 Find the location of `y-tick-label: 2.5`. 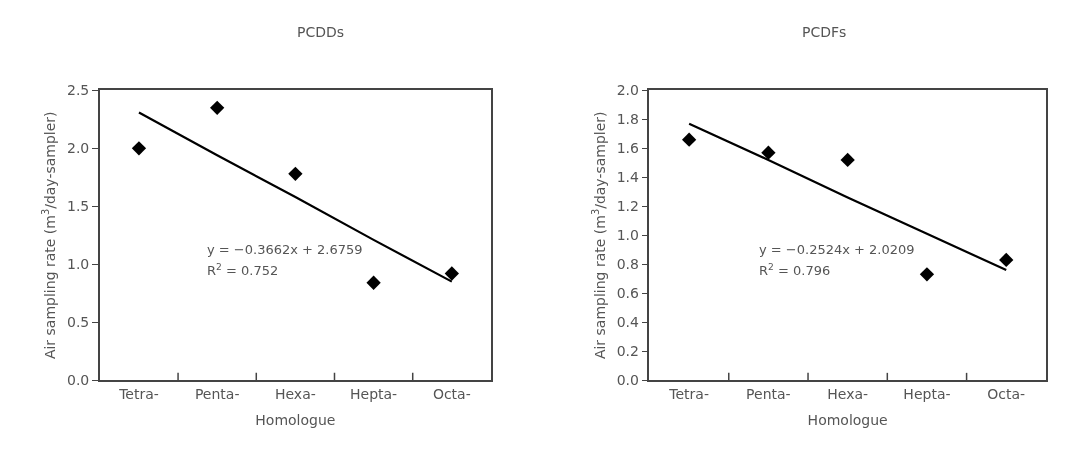

y-tick-label: 2.5 is located at coordinates (78, 90).